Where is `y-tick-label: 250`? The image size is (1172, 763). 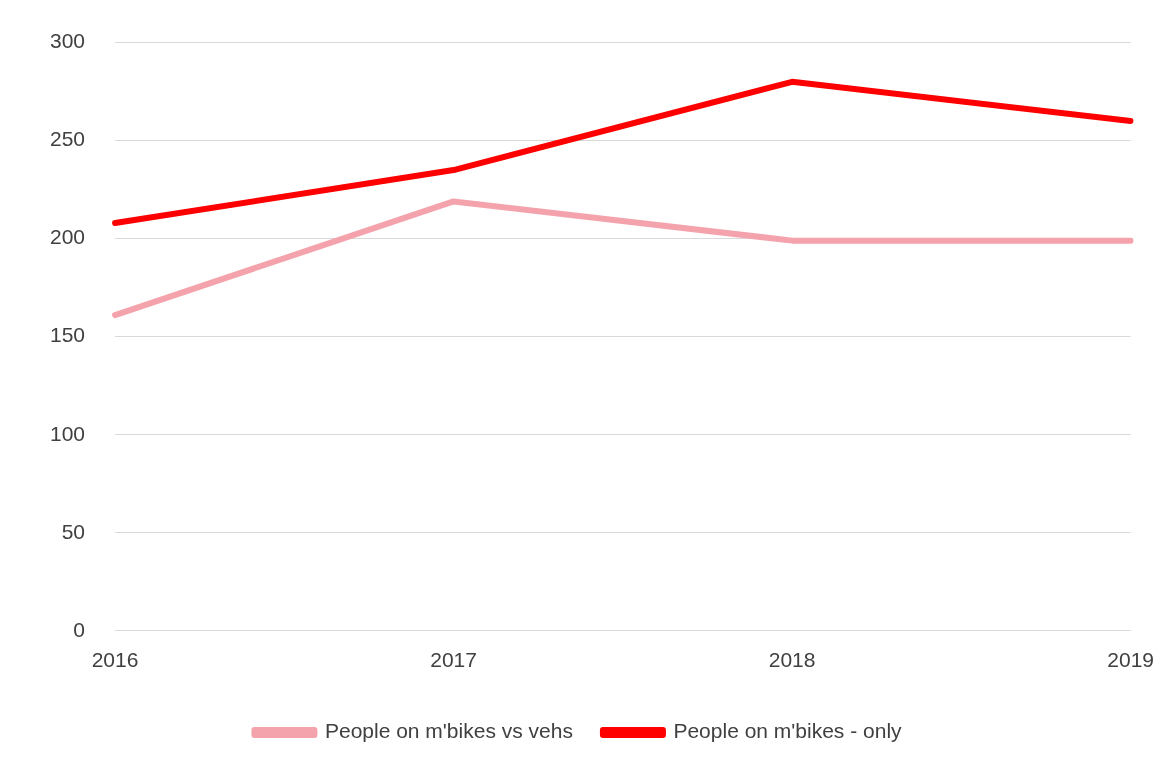 y-tick-label: 250 is located at coordinates (67, 139).